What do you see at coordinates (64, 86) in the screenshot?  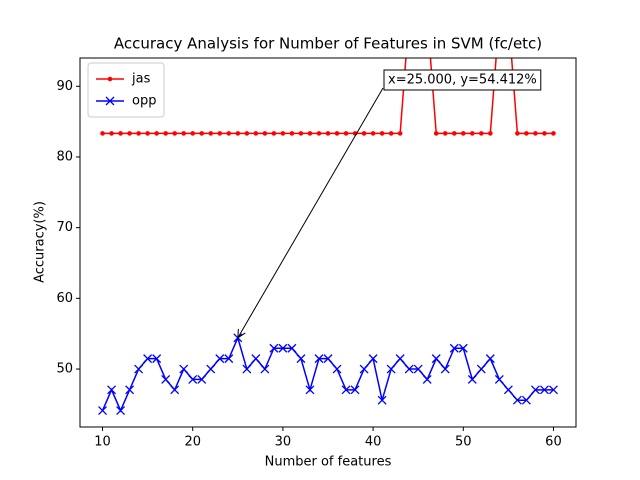 I see `y-tick-label: 90` at bounding box center [64, 86].